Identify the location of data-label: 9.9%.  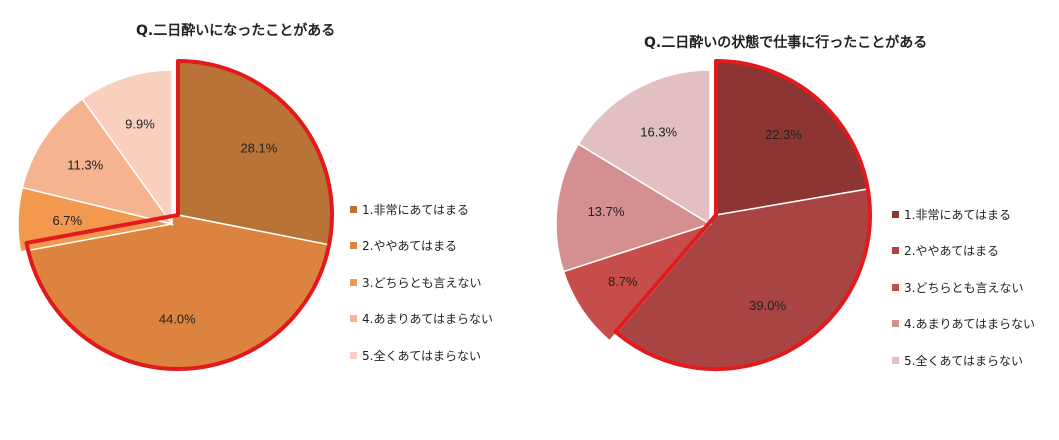
(140, 123).